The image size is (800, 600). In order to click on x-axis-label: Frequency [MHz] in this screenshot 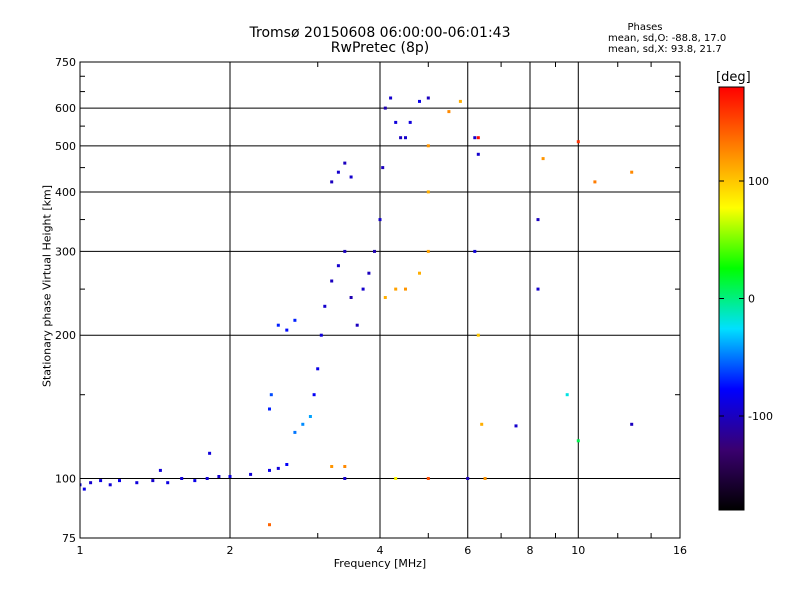, I will do `click(380, 563)`.